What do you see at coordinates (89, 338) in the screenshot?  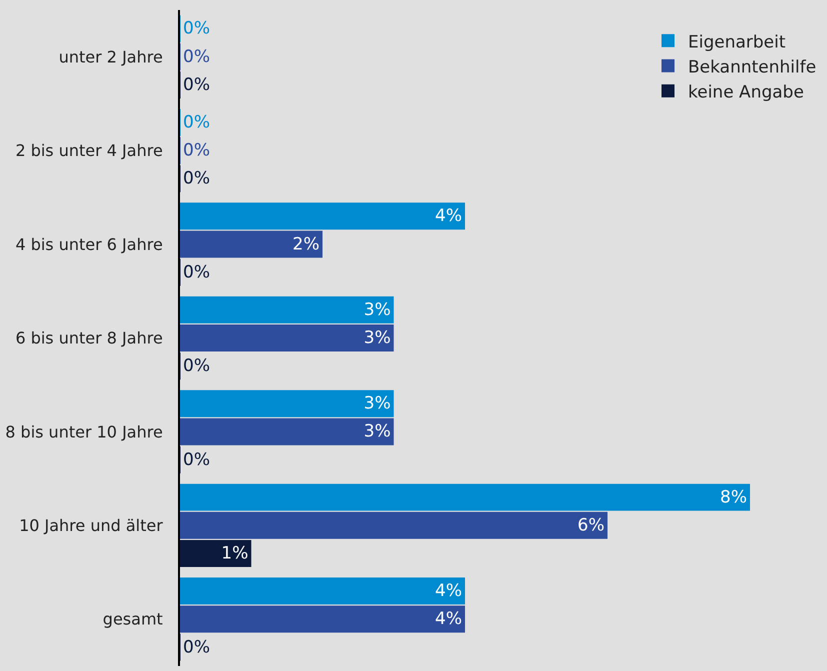 I see `y-tick-label: 6 bis unter 8 Jahre` at bounding box center [89, 338].